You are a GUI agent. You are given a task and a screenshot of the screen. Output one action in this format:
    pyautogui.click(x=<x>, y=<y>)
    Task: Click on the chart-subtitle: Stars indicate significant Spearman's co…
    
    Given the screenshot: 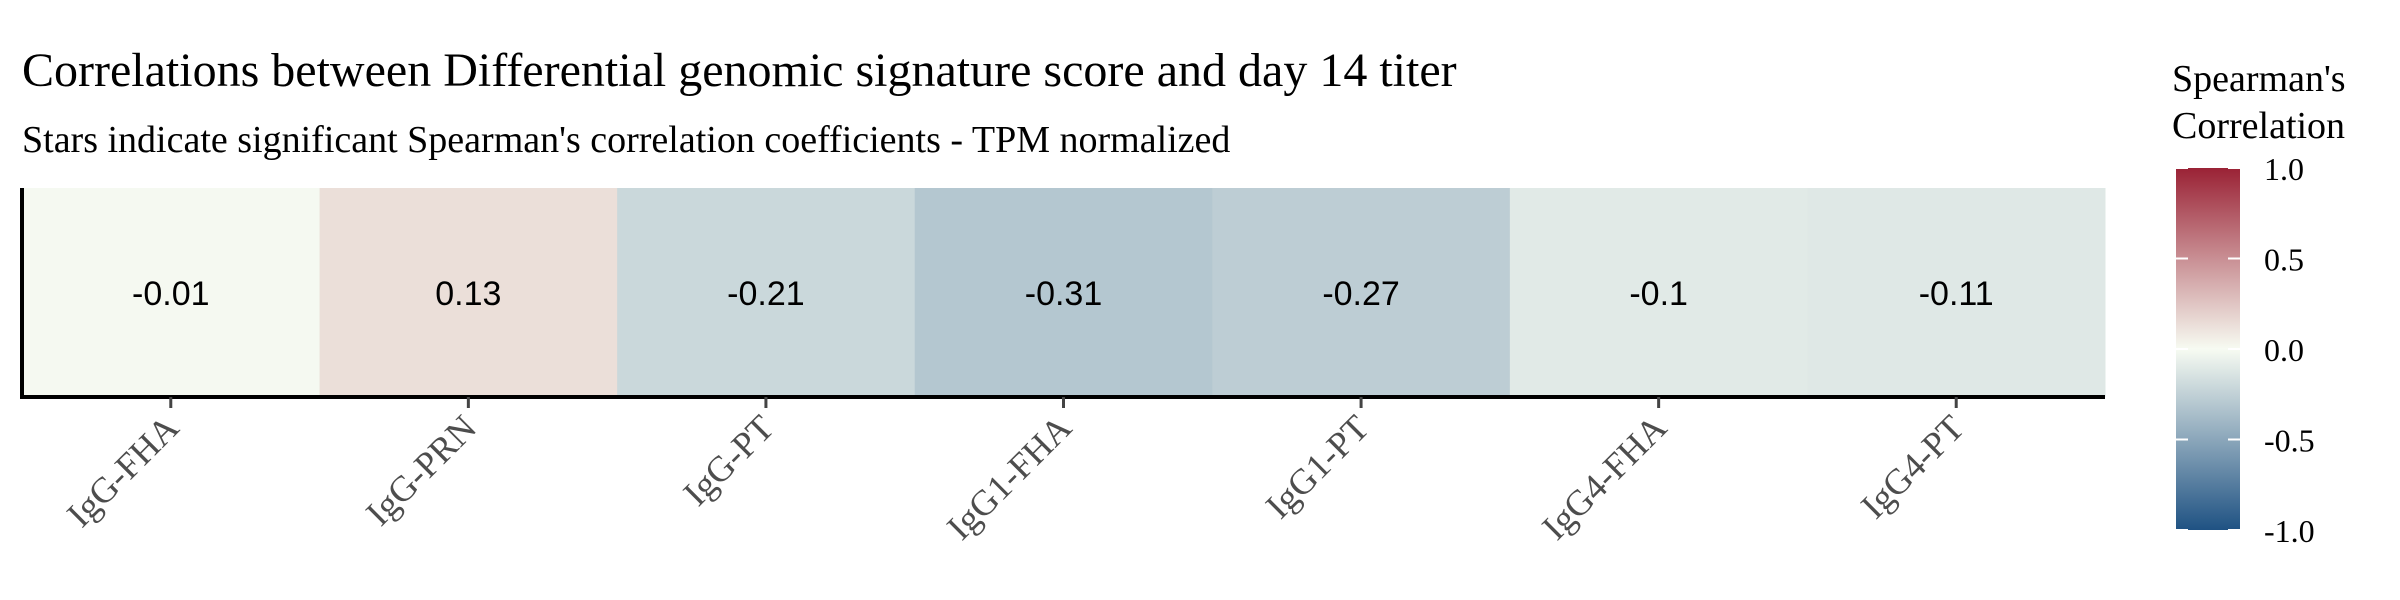 What is the action you would take?
    pyautogui.click(x=626, y=140)
    